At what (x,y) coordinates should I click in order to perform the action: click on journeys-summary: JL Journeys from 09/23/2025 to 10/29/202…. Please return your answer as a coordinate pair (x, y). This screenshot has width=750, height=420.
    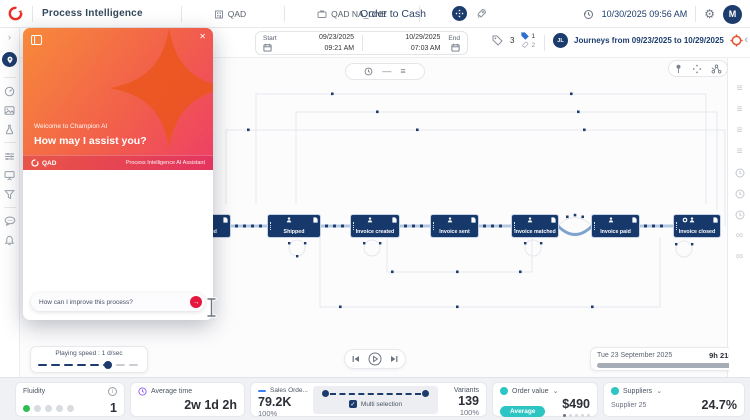
    Looking at the image, I should click on (648, 40).